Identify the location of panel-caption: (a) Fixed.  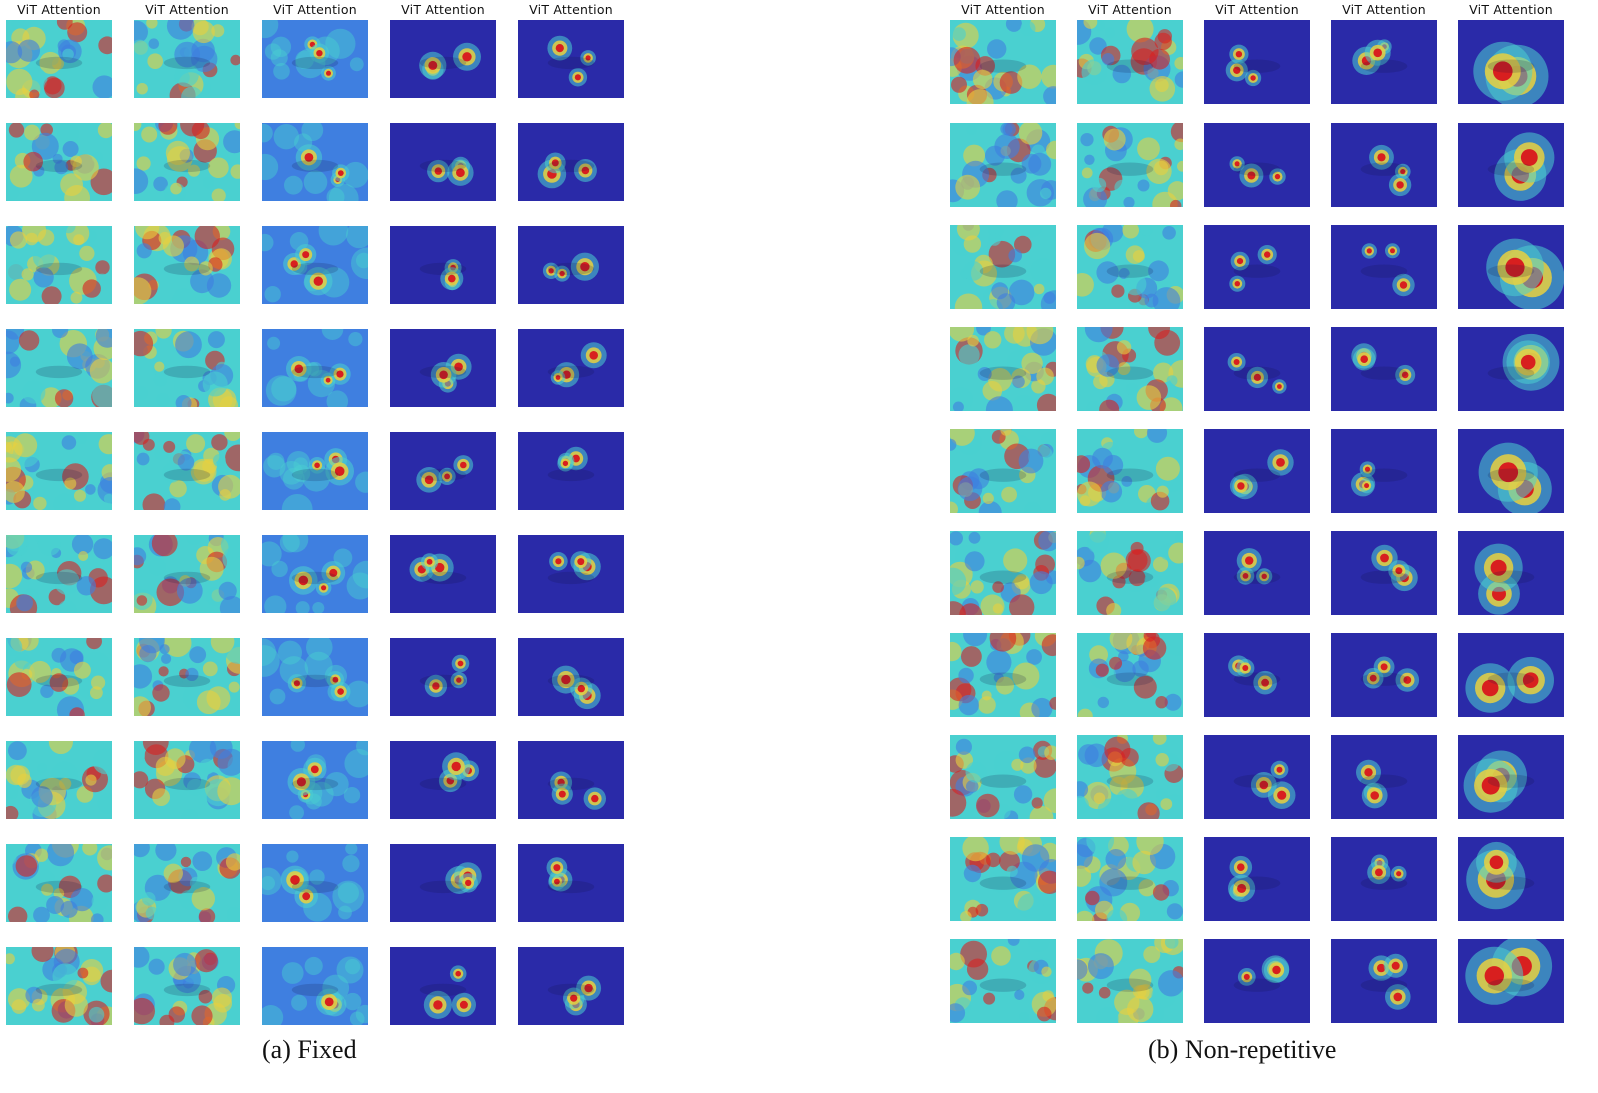
(309, 1050).